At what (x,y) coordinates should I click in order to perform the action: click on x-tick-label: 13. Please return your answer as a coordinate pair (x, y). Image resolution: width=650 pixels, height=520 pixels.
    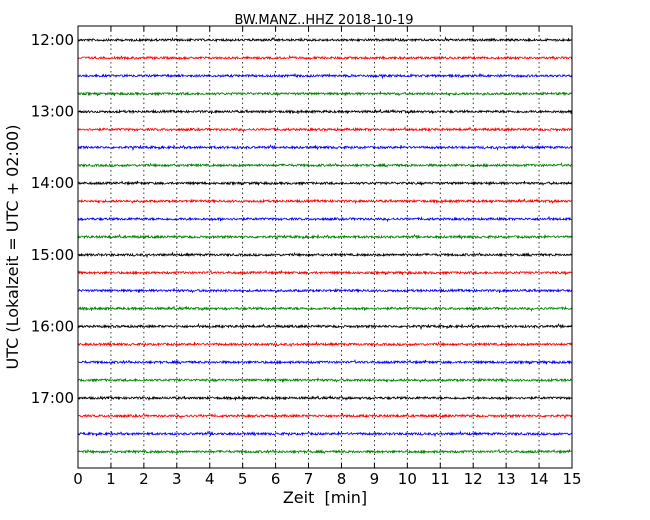
    Looking at the image, I should click on (506, 479).